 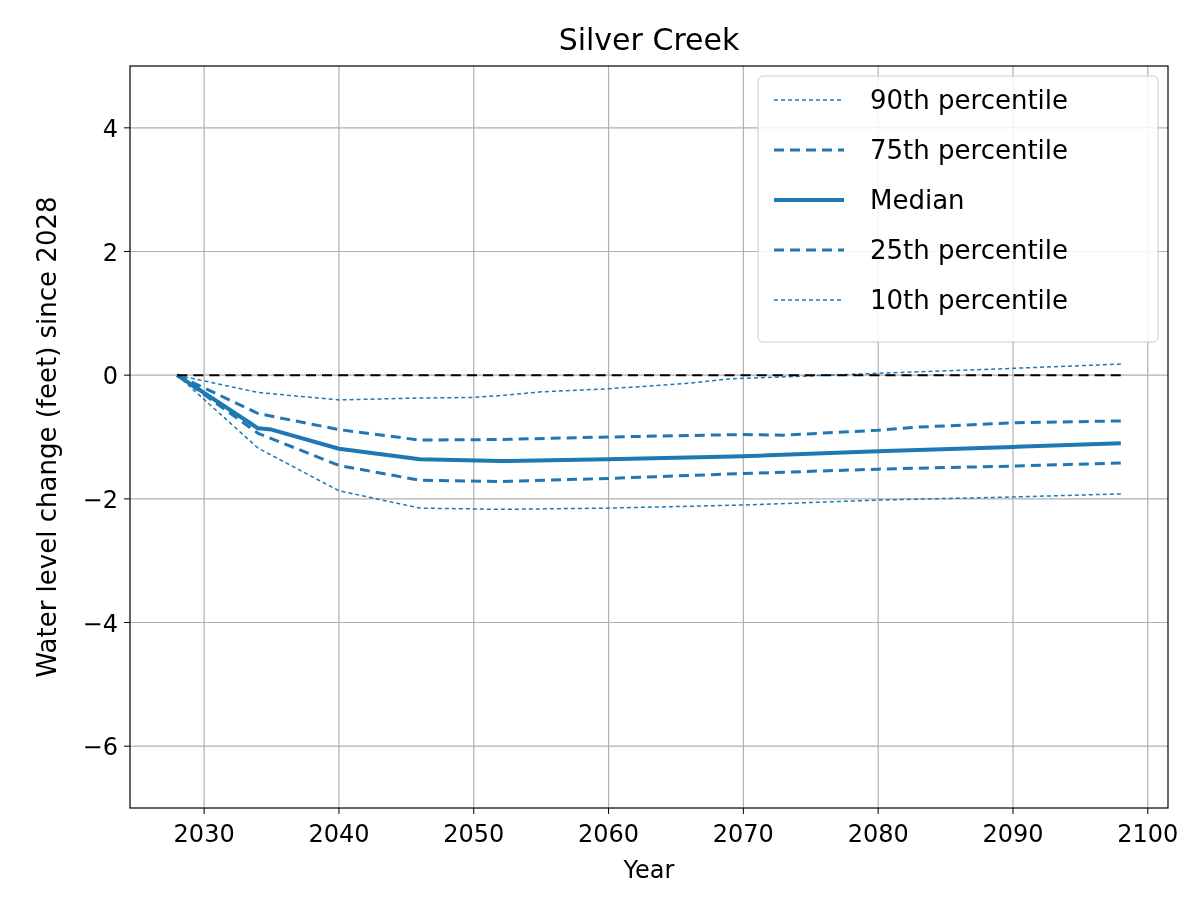 I want to click on x-tick-label: 2050, so click(x=474, y=834).